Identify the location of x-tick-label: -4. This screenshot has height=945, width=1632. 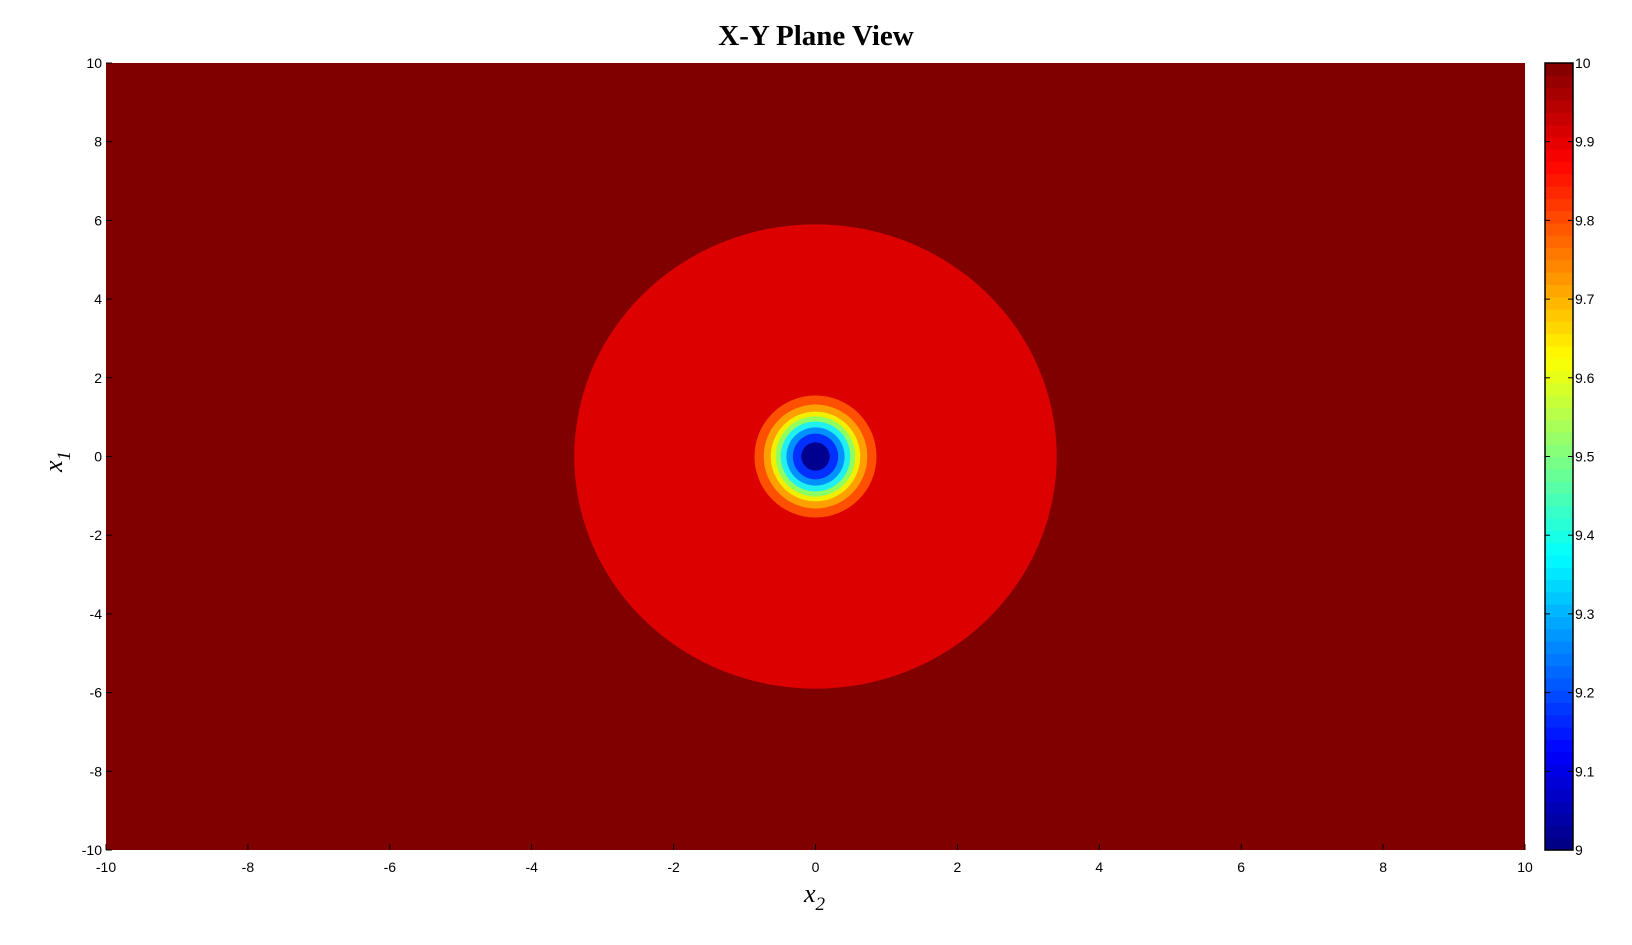
(531, 867).